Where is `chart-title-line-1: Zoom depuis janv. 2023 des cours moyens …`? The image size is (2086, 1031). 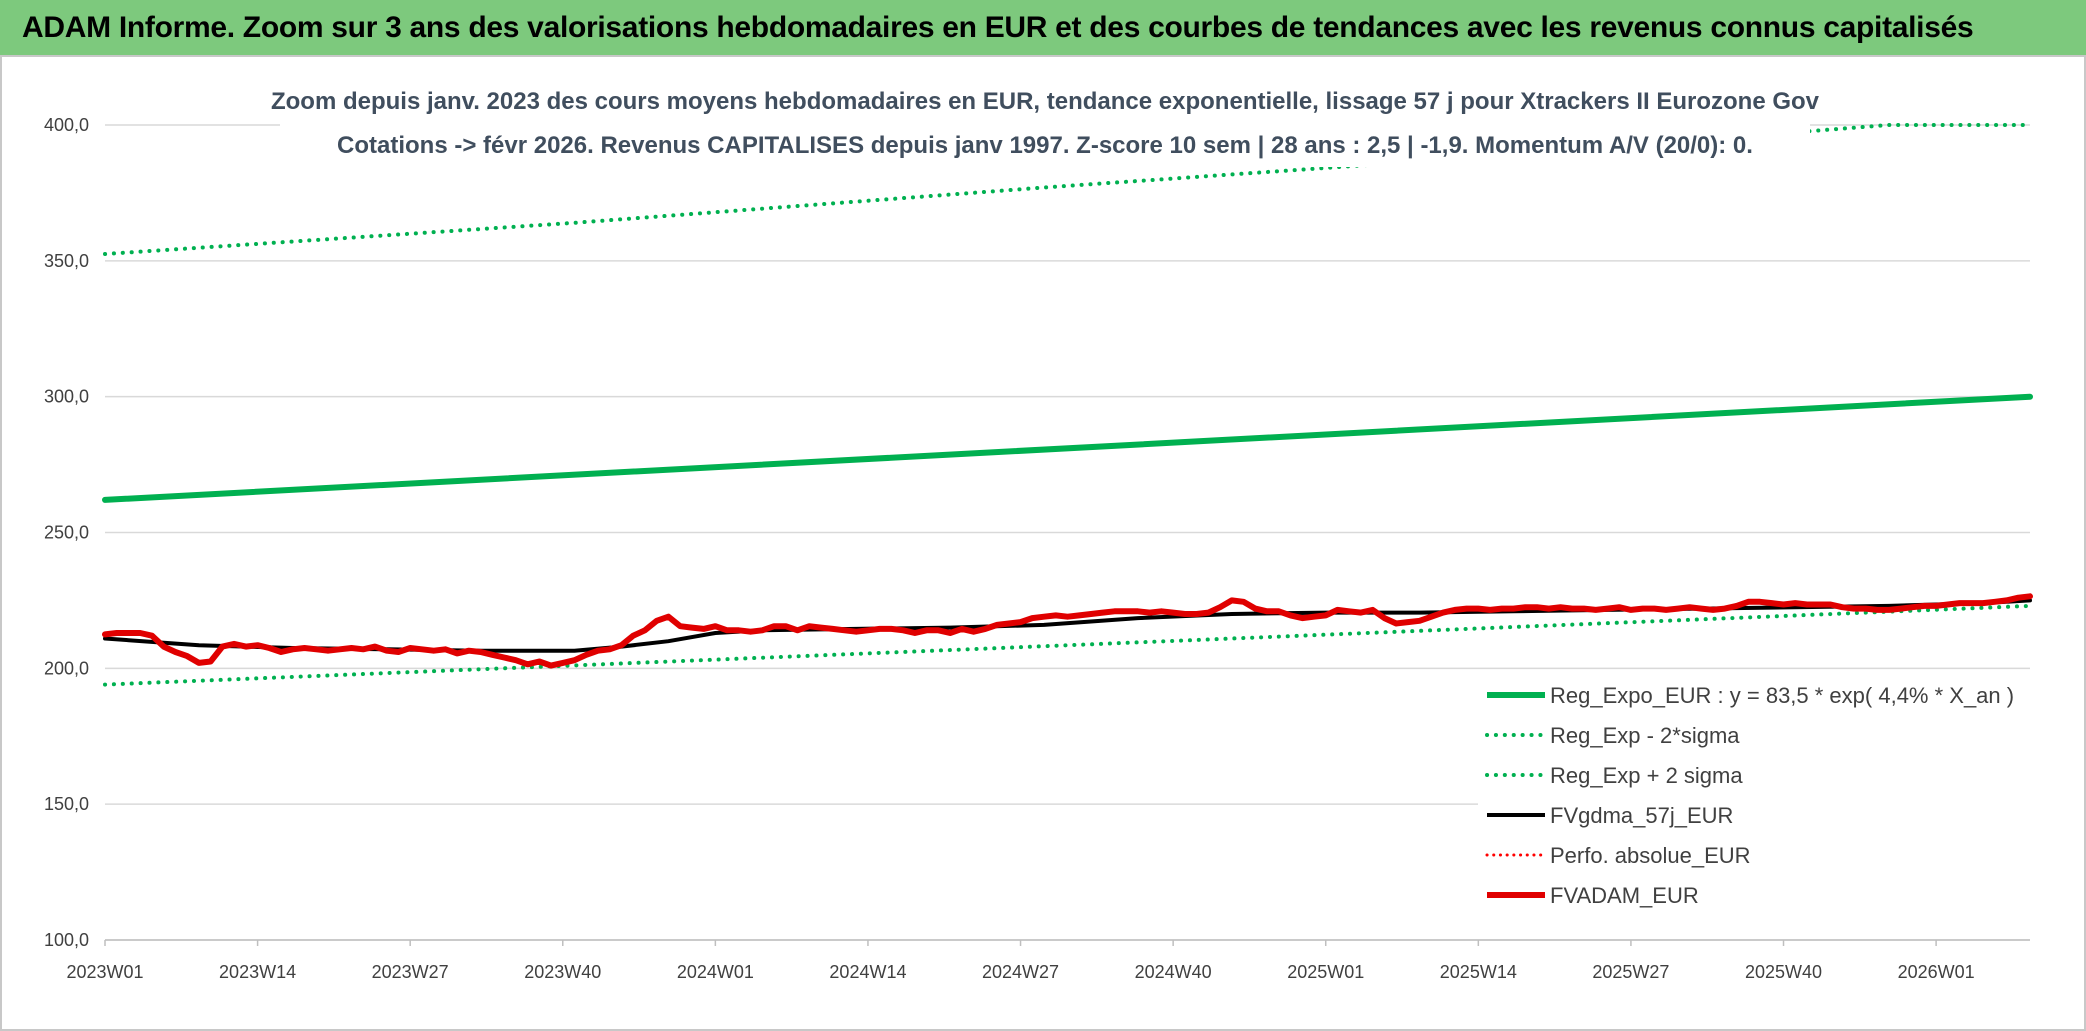
chart-title-line-1: Zoom depuis janv. 2023 des cours moyens … is located at coordinates (1045, 101).